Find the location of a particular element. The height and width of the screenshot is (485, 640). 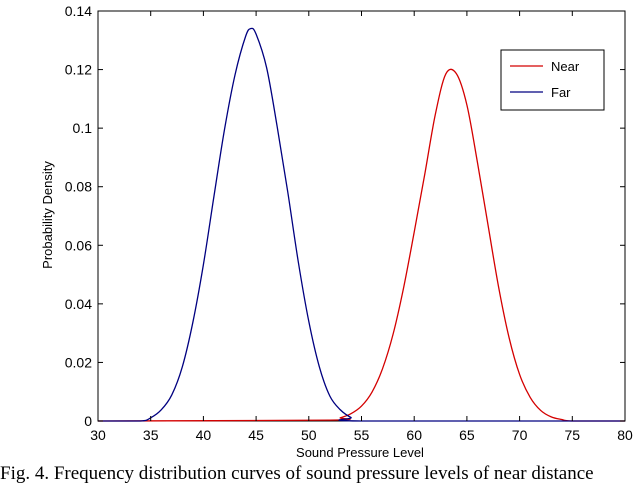

x-tick-label: 75 is located at coordinates (573, 435).